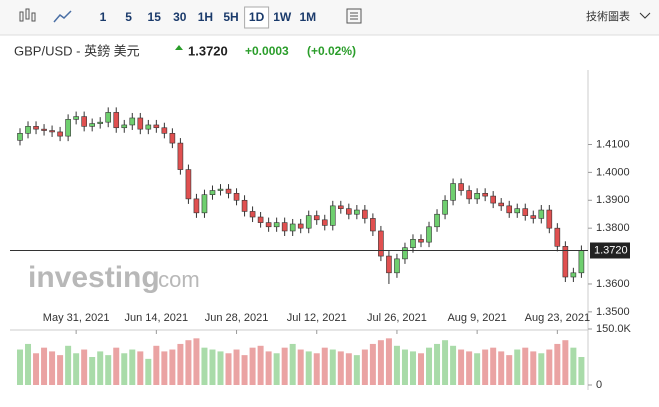 The image size is (659, 407). Describe the element at coordinates (237, 318) in the screenshot. I see `x-tick-label: Jun 28, 2021` at that location.